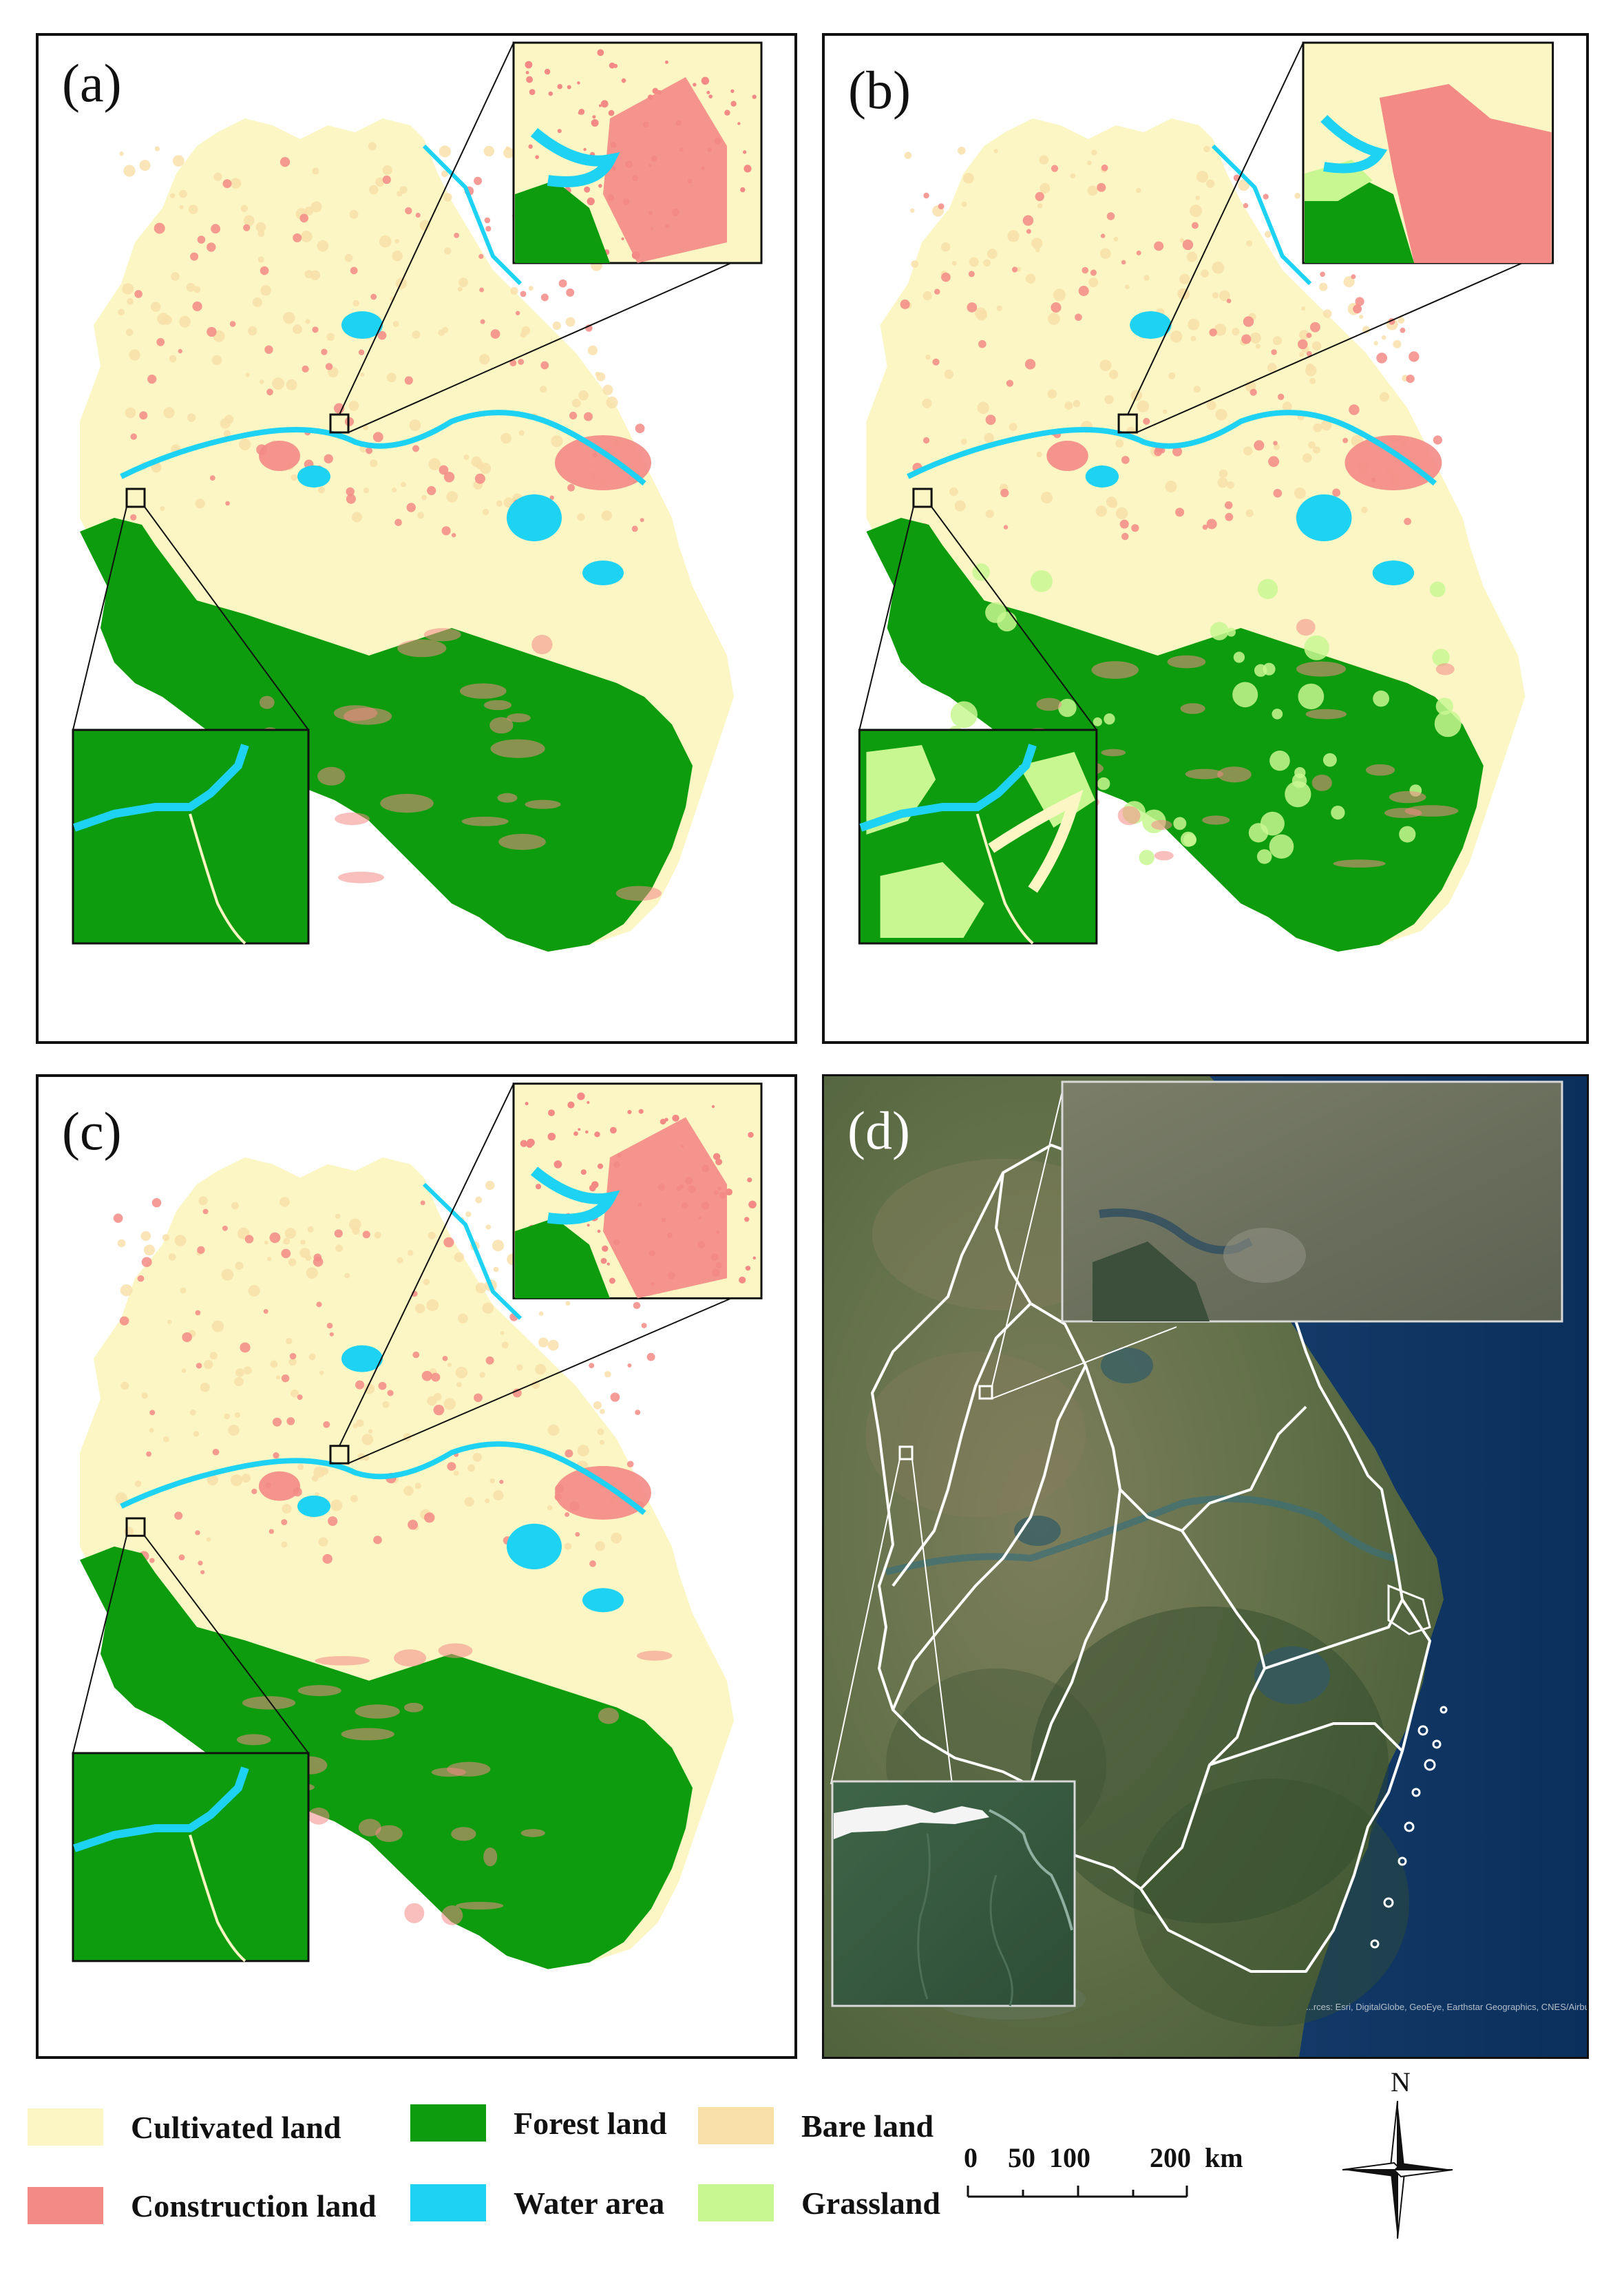  I want to click on scale-tick-100: 100, so click(1069, 2157).